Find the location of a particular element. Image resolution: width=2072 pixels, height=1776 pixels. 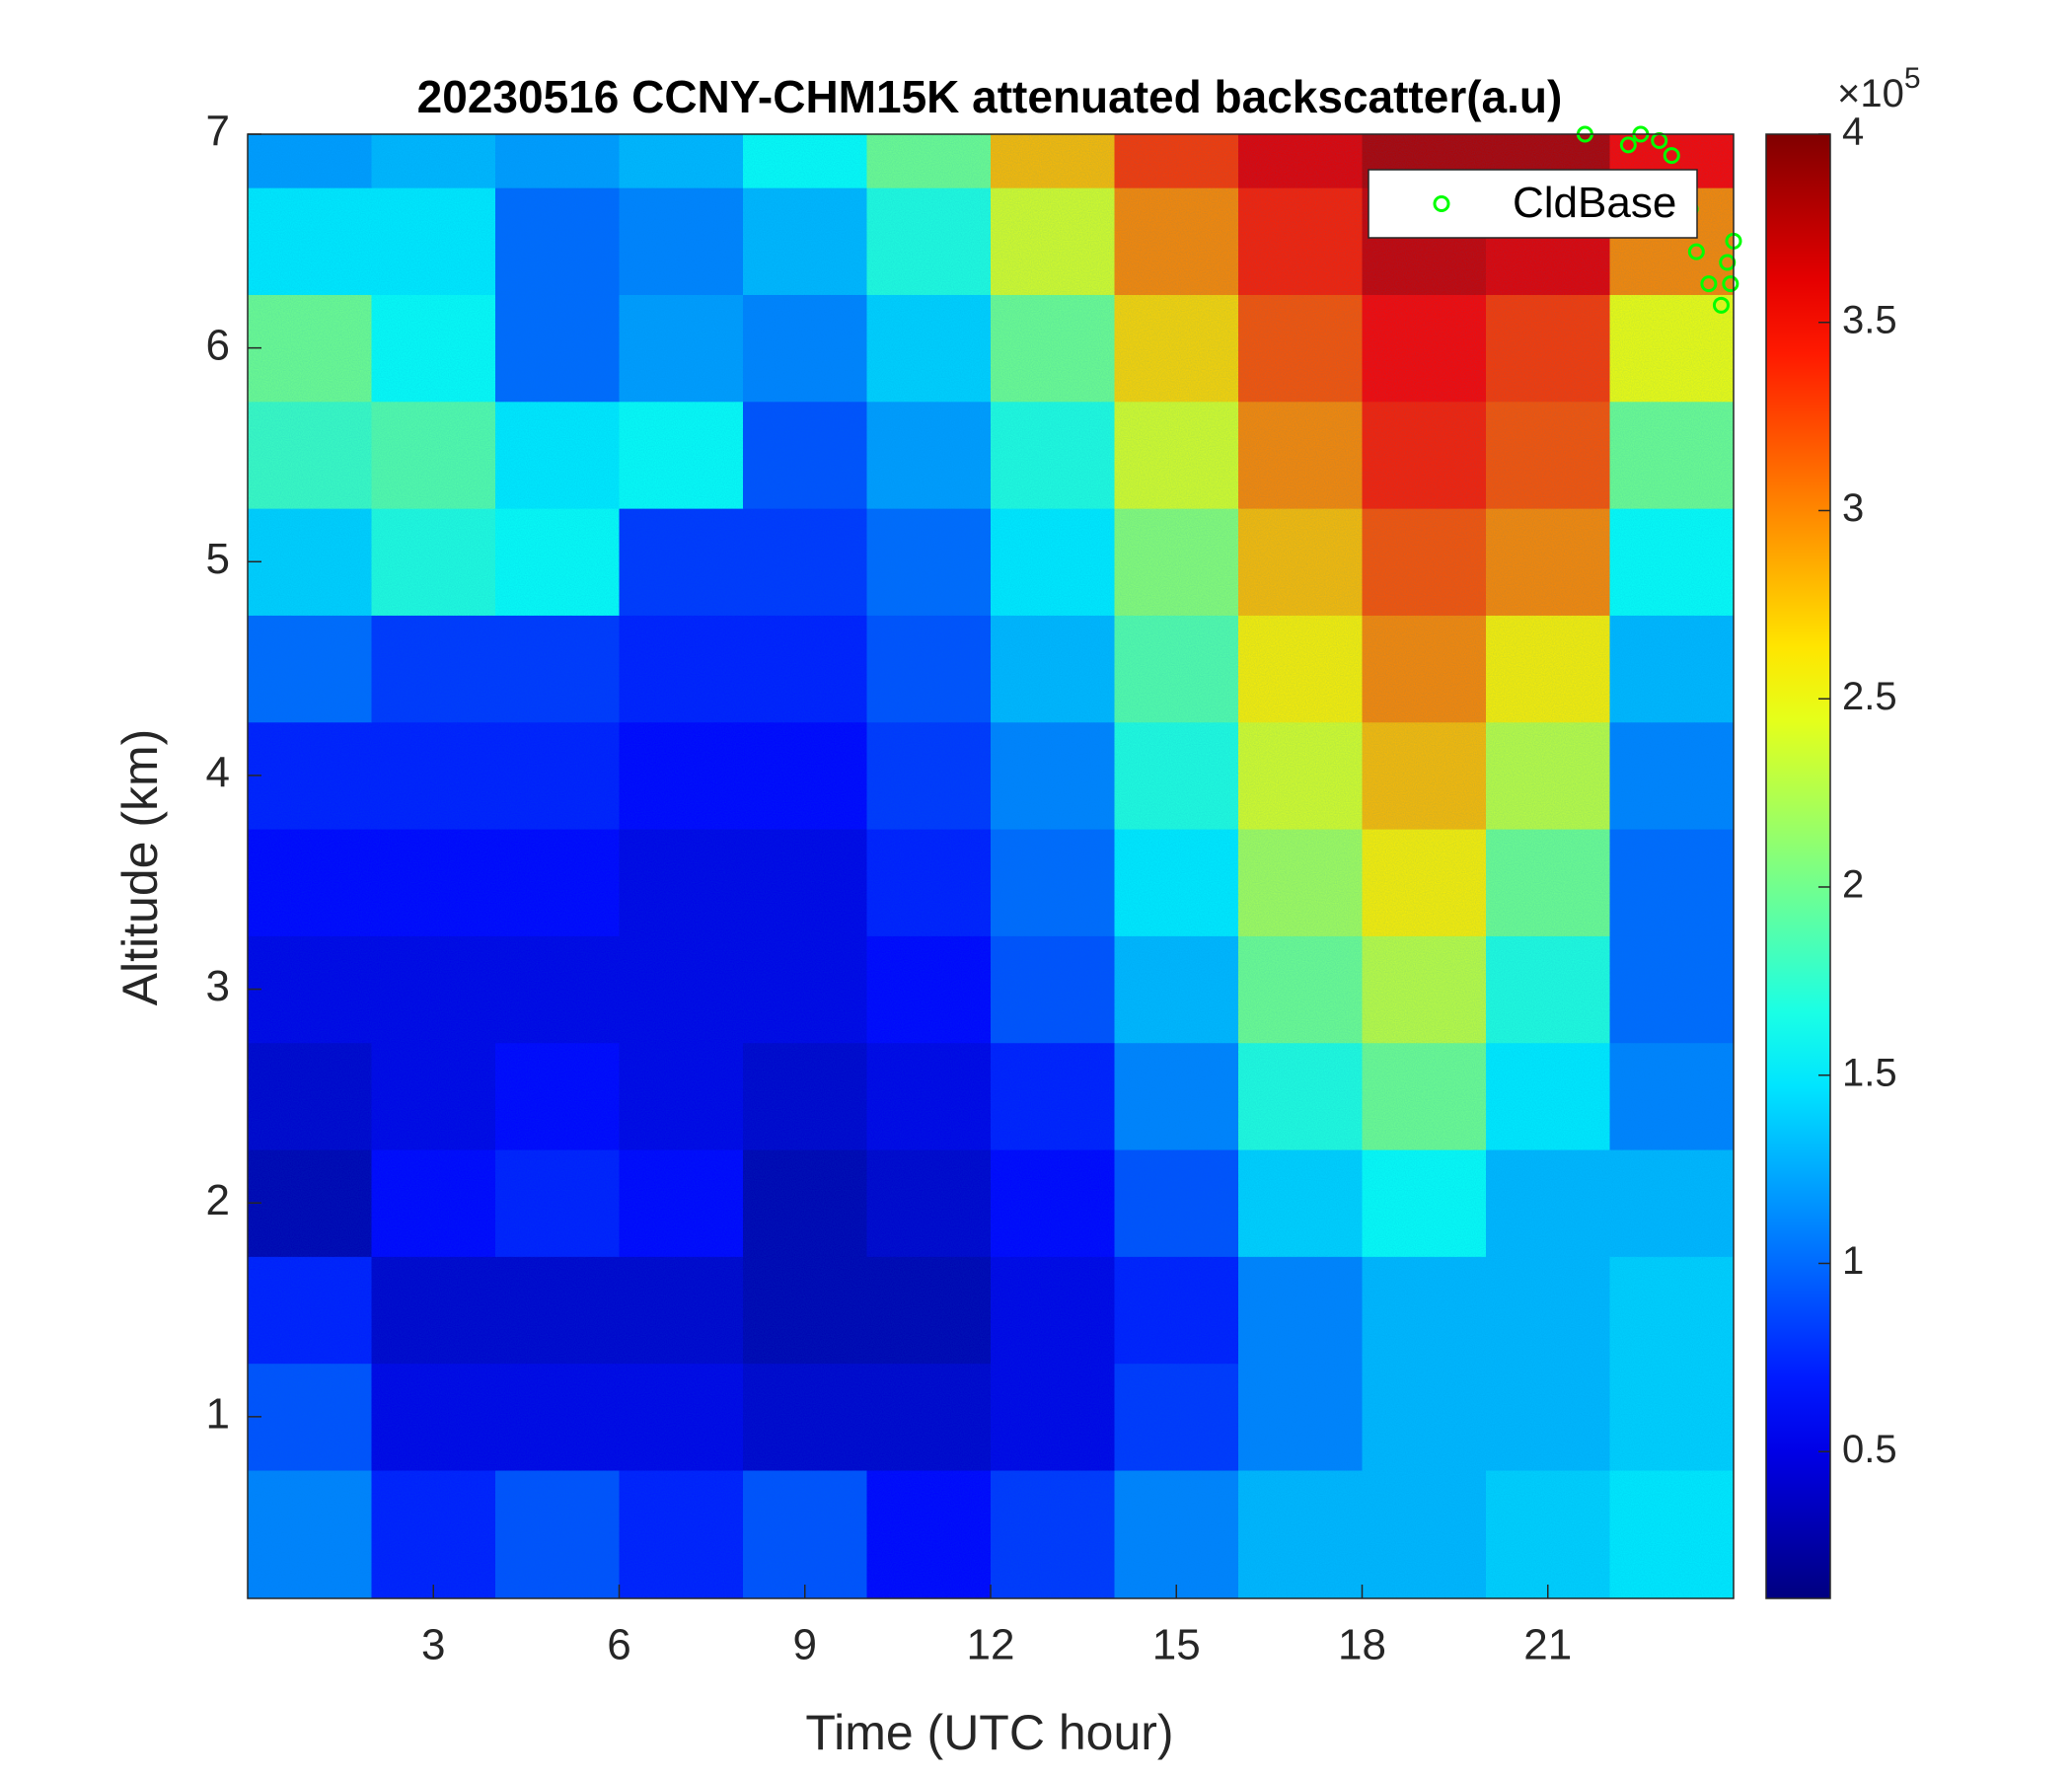

y-tick-label: 7 is located at coordinates (218, 132).